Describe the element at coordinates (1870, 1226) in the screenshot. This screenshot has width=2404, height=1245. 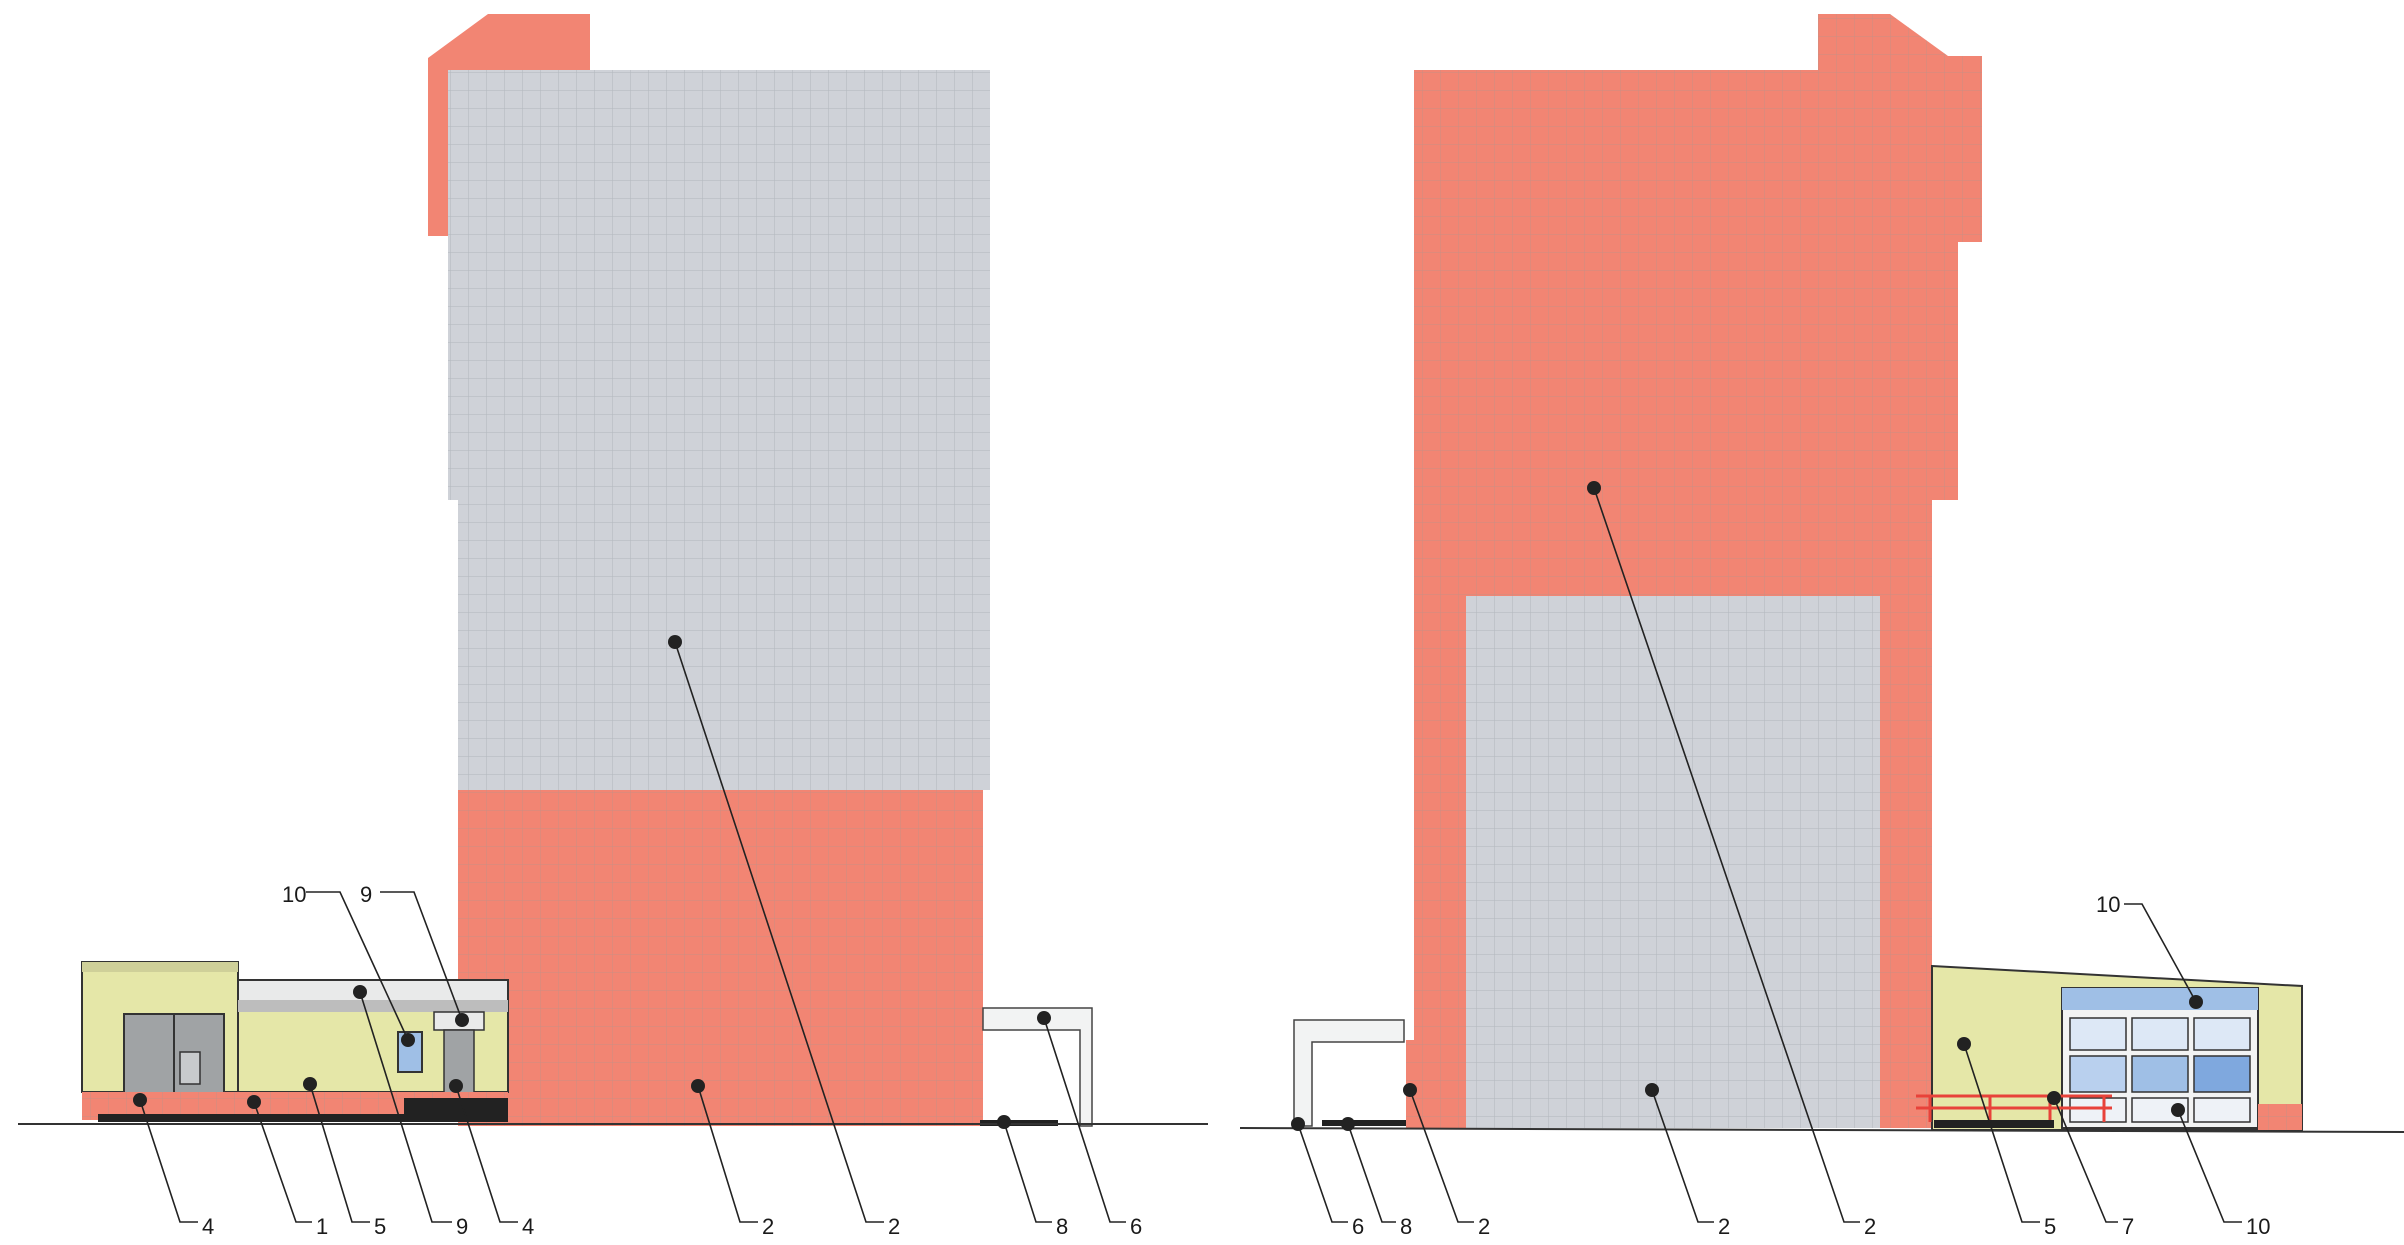
I see `callout-right-5: 2` at that location.